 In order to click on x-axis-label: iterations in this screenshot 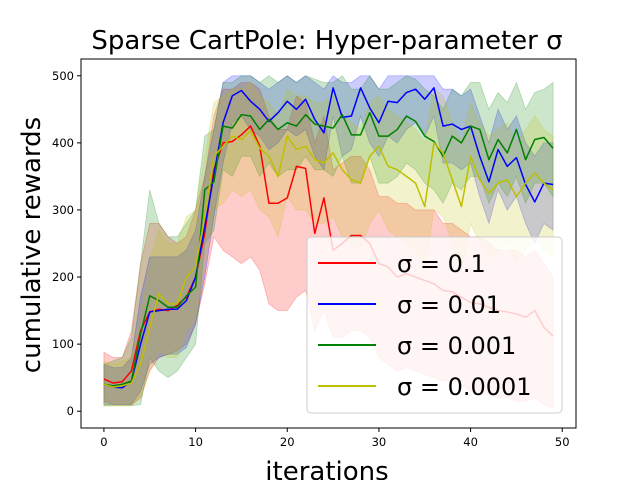, I will do `click(326, 468)`.